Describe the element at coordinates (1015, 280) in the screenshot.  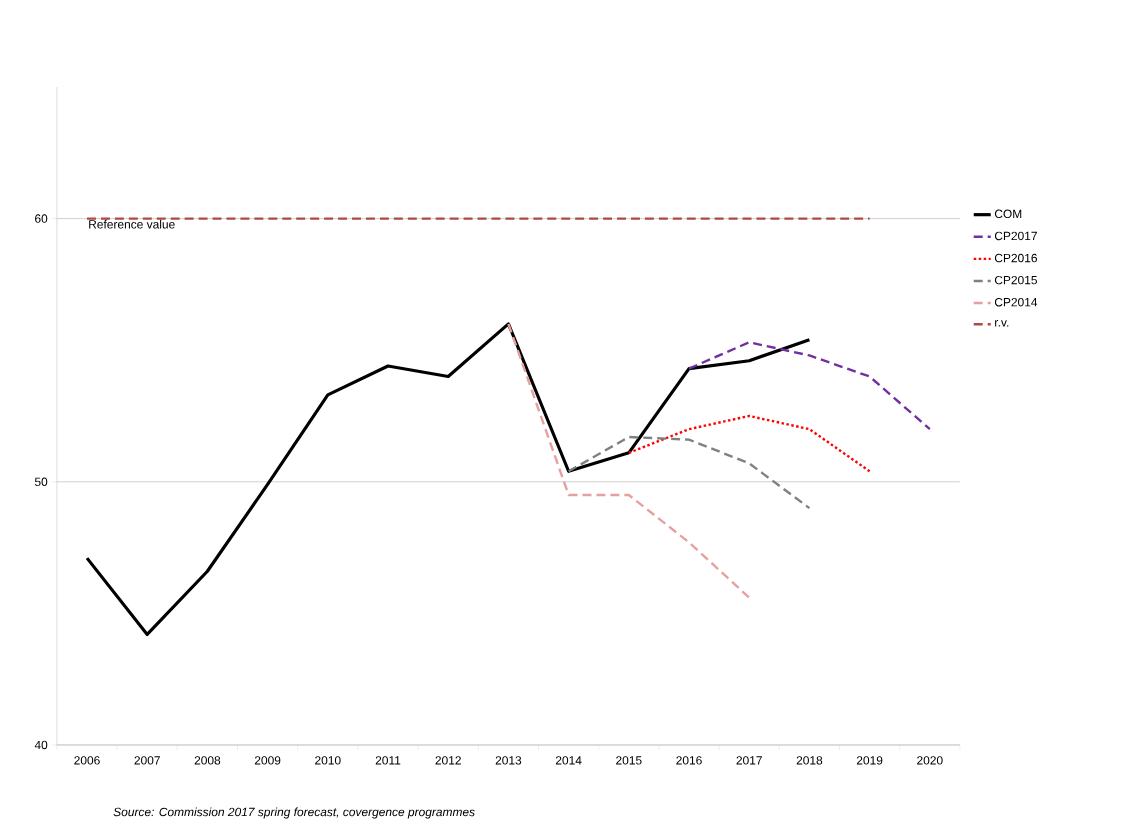
I see `legend-label: CP2015` at that location.